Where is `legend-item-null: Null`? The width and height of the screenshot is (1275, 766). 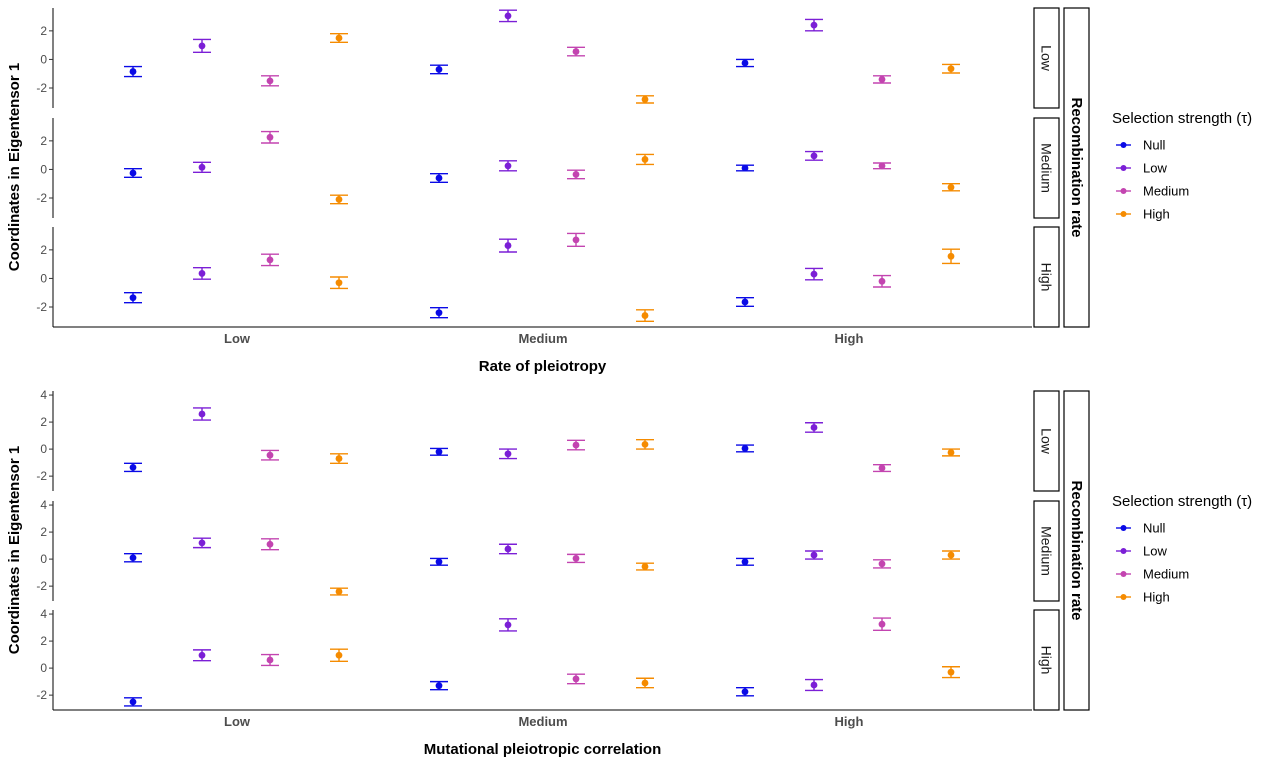 legend-item-null: Null is located at coordinates (1141, 145).